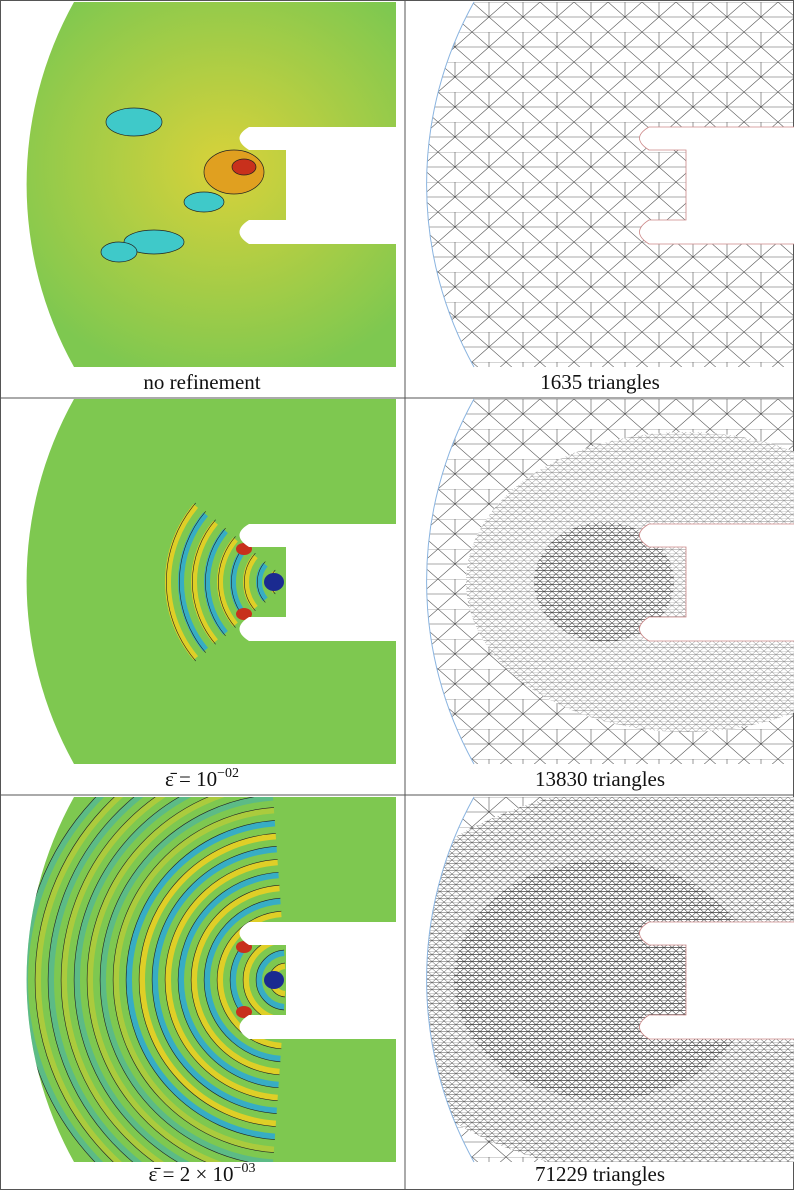 This screenshot has height=1190, width=794. I want to click on caption: 71229 triangles, so click(600, 1174).